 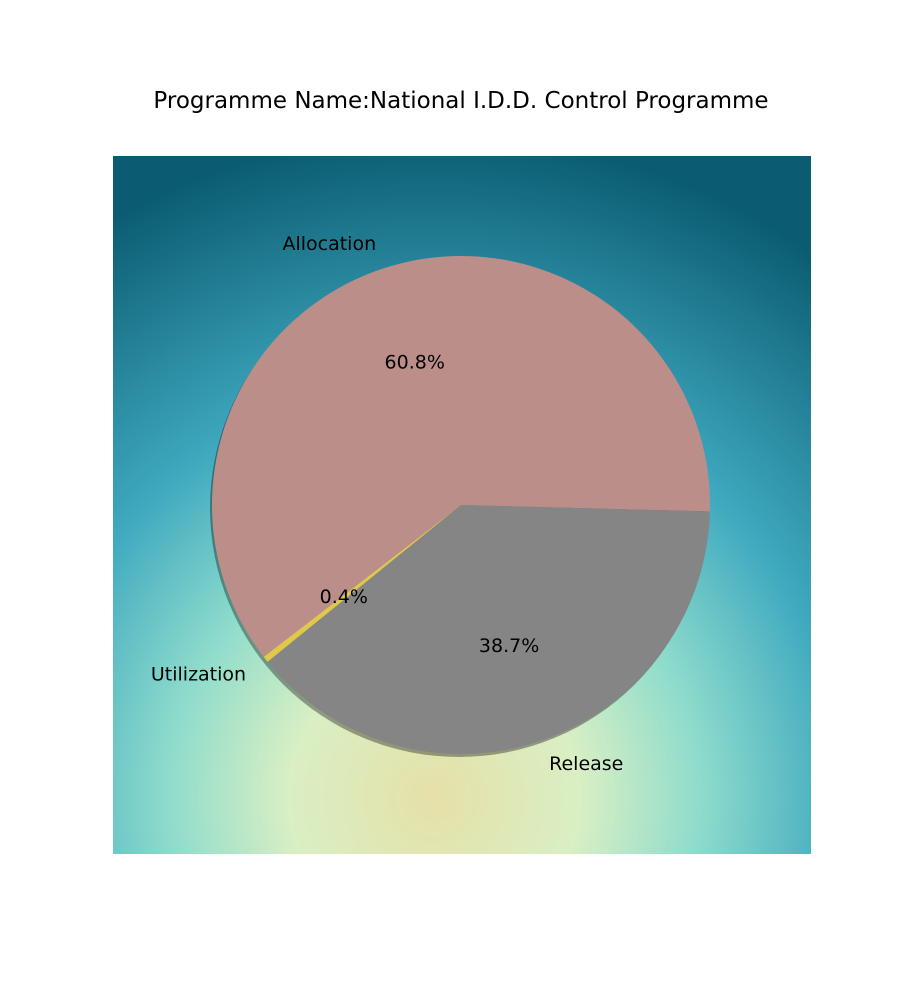 What do you see at coordinates (362, 583) in the screenshot?
I see `pie-slice-utilization` at bounding box center [362, 583].